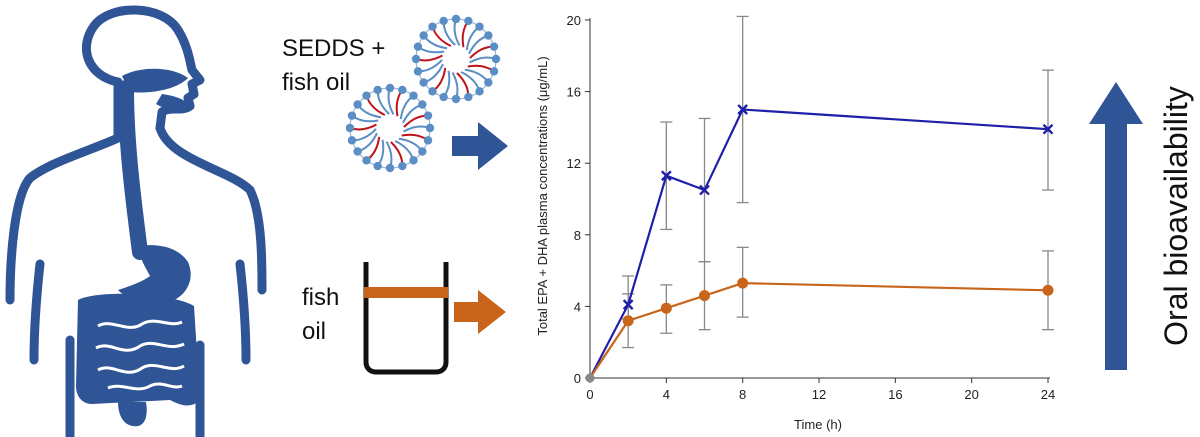  Describe the element at coordinates (666, 394) in the screenshot. I see `x-tick-label: 4` at that location.